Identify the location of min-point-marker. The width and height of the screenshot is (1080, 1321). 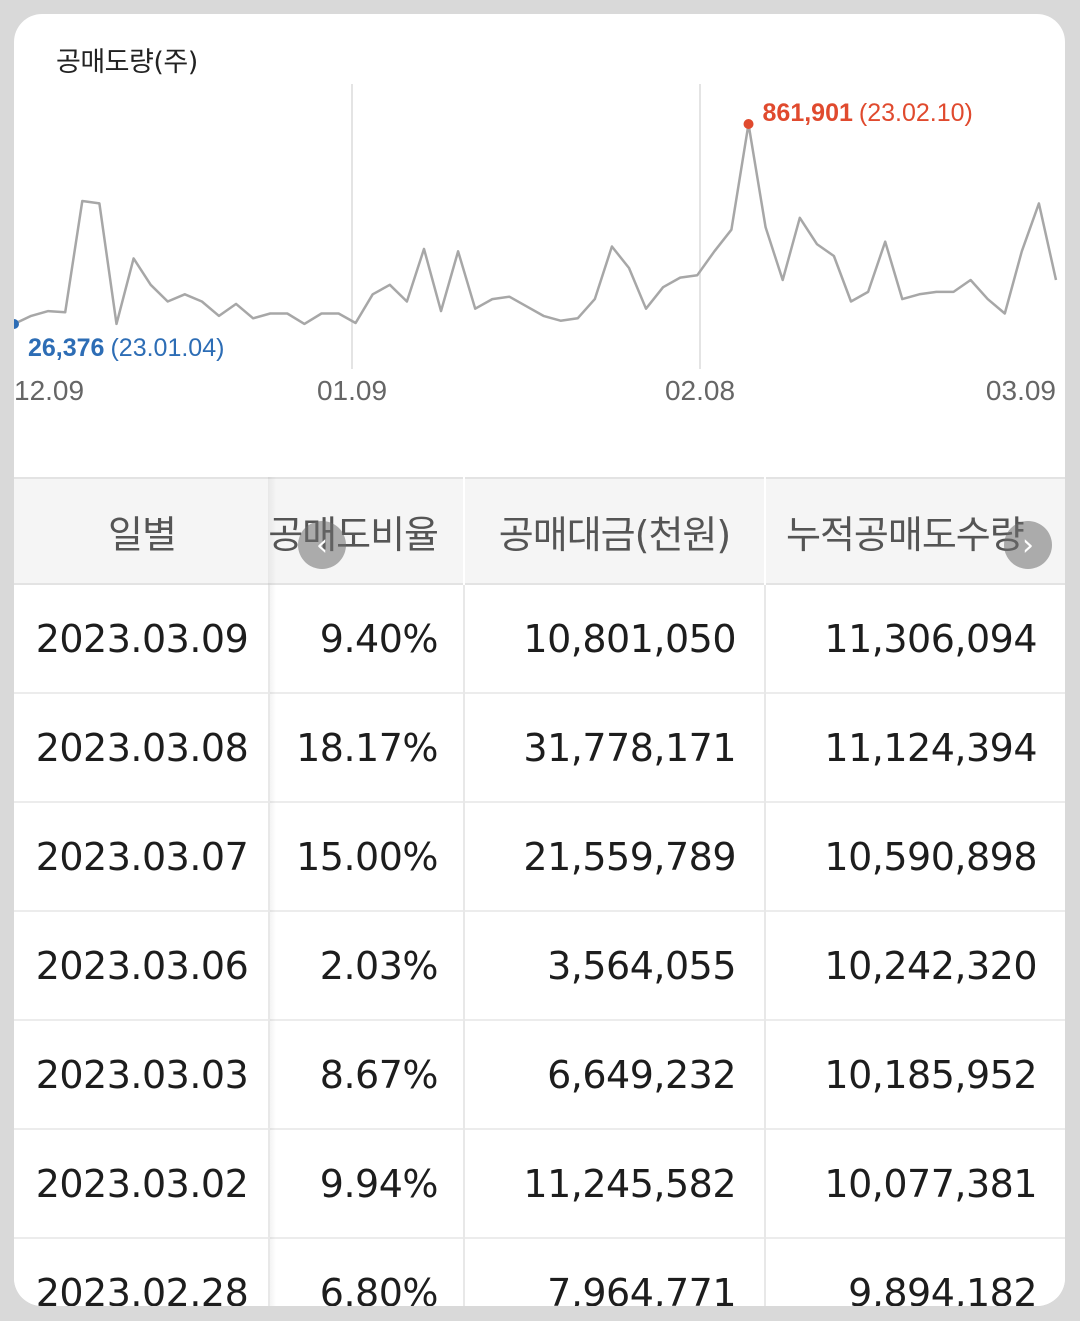
(16, 324).